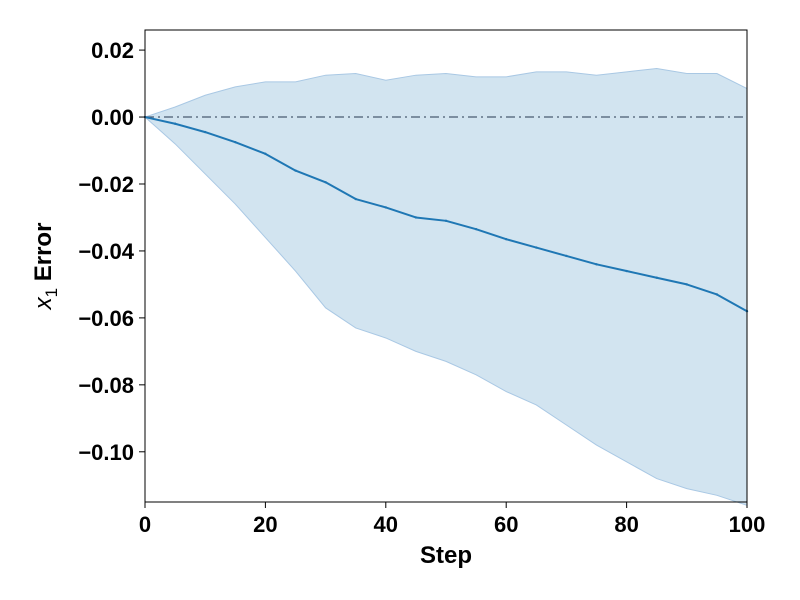 The height and width of the screenshot is (600, 800). What do you see at coordinates (106, 184) in the screenshot?
I see `y-tick-label: −0.02` at bounding box center [106, 184].